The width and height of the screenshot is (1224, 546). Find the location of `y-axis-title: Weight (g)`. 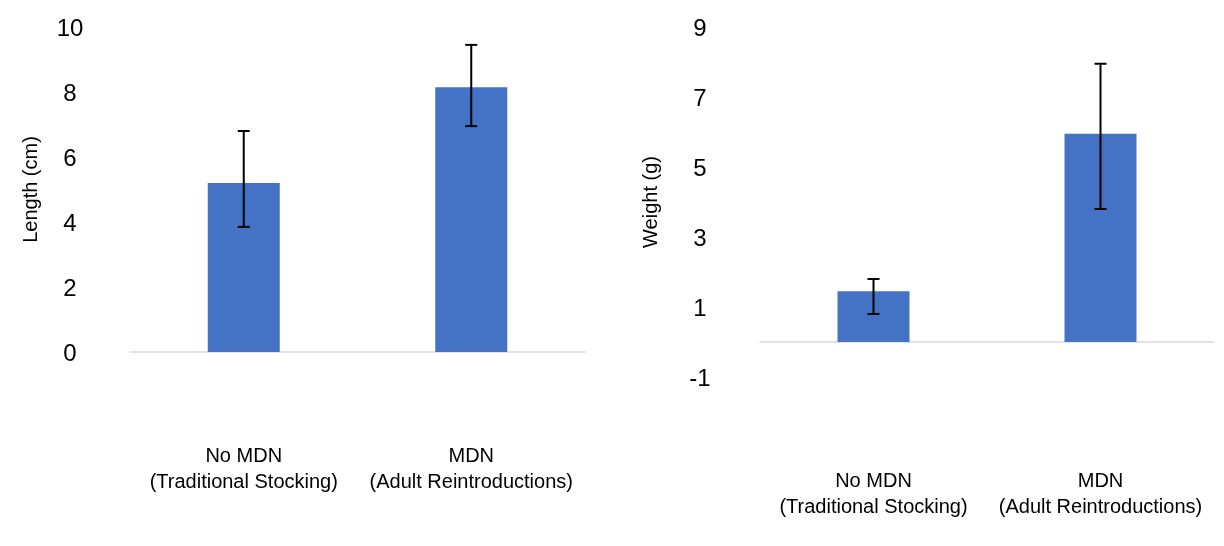

y-axis-title: Weight (g) is located at coordinates (650, 202).